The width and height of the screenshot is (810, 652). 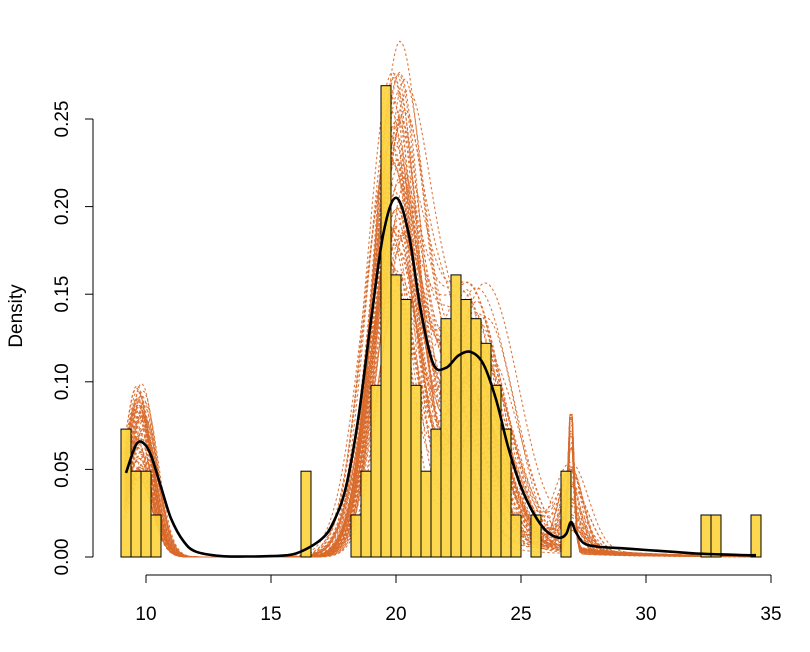 I want to click on x-axis: 10 15 20 25 30 35, so click(x=458, y=599).